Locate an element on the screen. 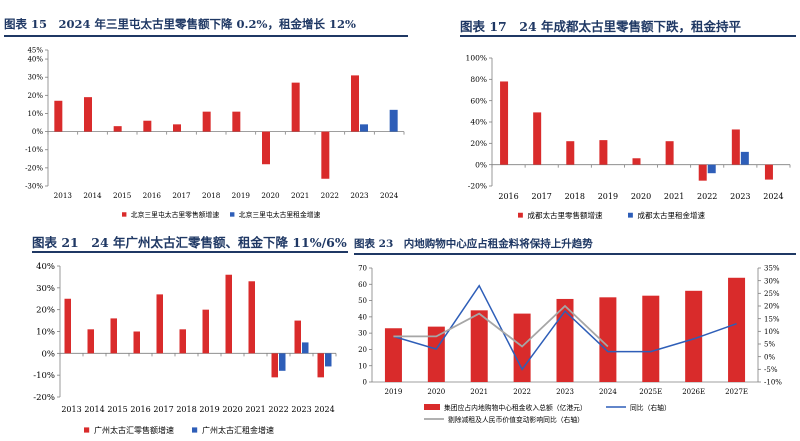 Image resolution: width=800 pixels, height=441 pixels. legend-label: 广州太古汇零售额增速 is located at coordinates (134, 430).